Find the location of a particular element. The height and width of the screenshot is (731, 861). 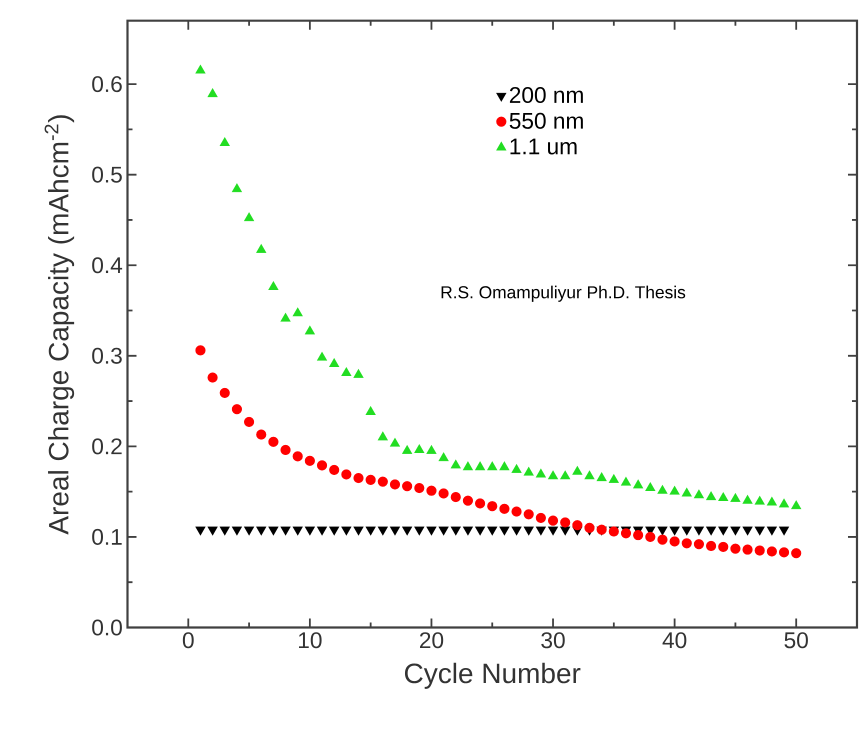

legend-label: 1.1 um is located at coordinates (543, 146).